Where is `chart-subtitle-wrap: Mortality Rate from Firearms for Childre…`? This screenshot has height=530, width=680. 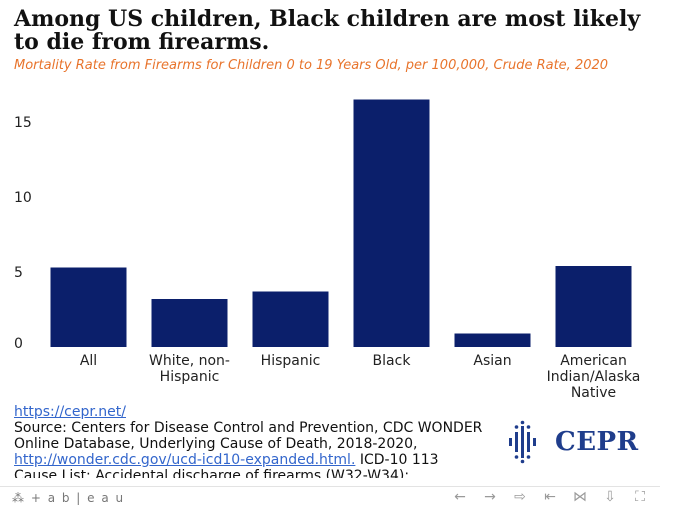 chart-subtitle-wrap: Mortality Rate from Firearms for Childre… is located at coordinates (339, 72).